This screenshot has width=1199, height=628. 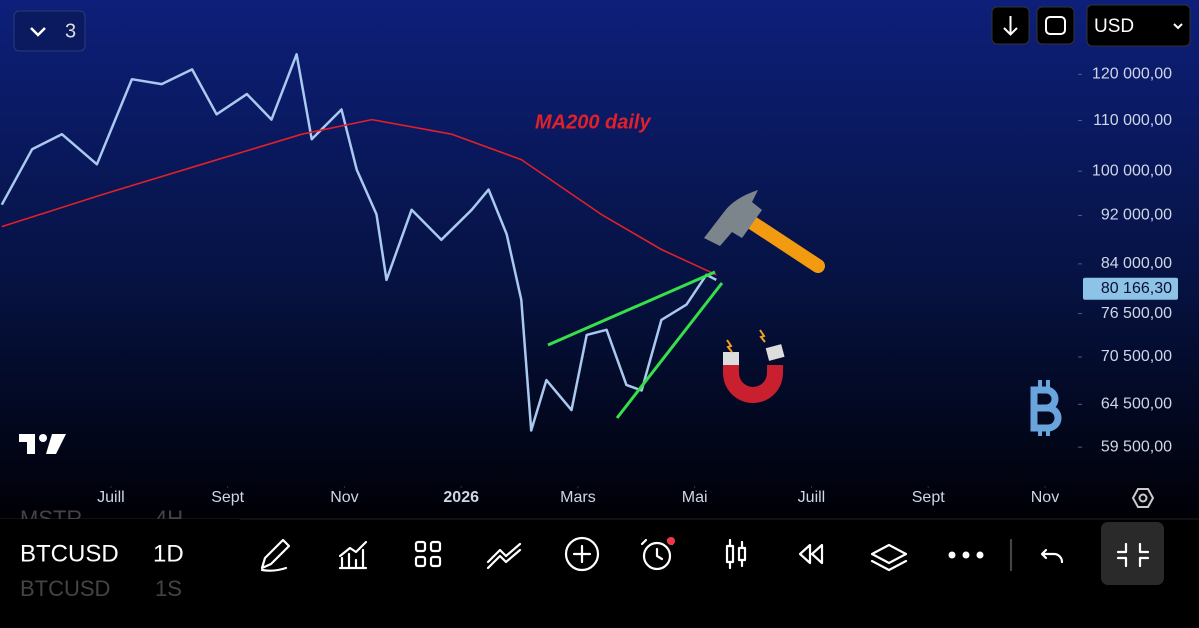 What do you see at coordinates (1132, 170) in the screenshot?
I see `y-tick-label: 100 000,00` at bounding box center [1132, 170].